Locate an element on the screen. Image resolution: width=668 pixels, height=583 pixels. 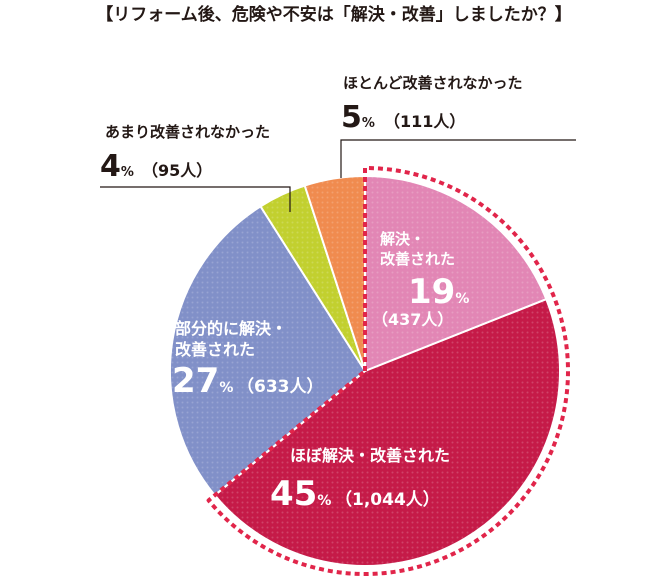
slice-label-0: 解決・改善された 19%（437人） is located at coordinates (420, 279).